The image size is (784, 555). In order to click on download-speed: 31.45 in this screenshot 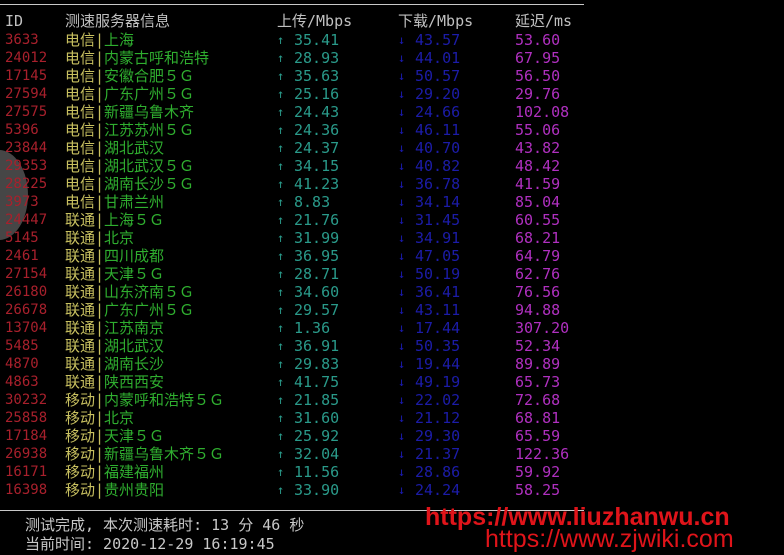, I will do `click(438, 220)`.